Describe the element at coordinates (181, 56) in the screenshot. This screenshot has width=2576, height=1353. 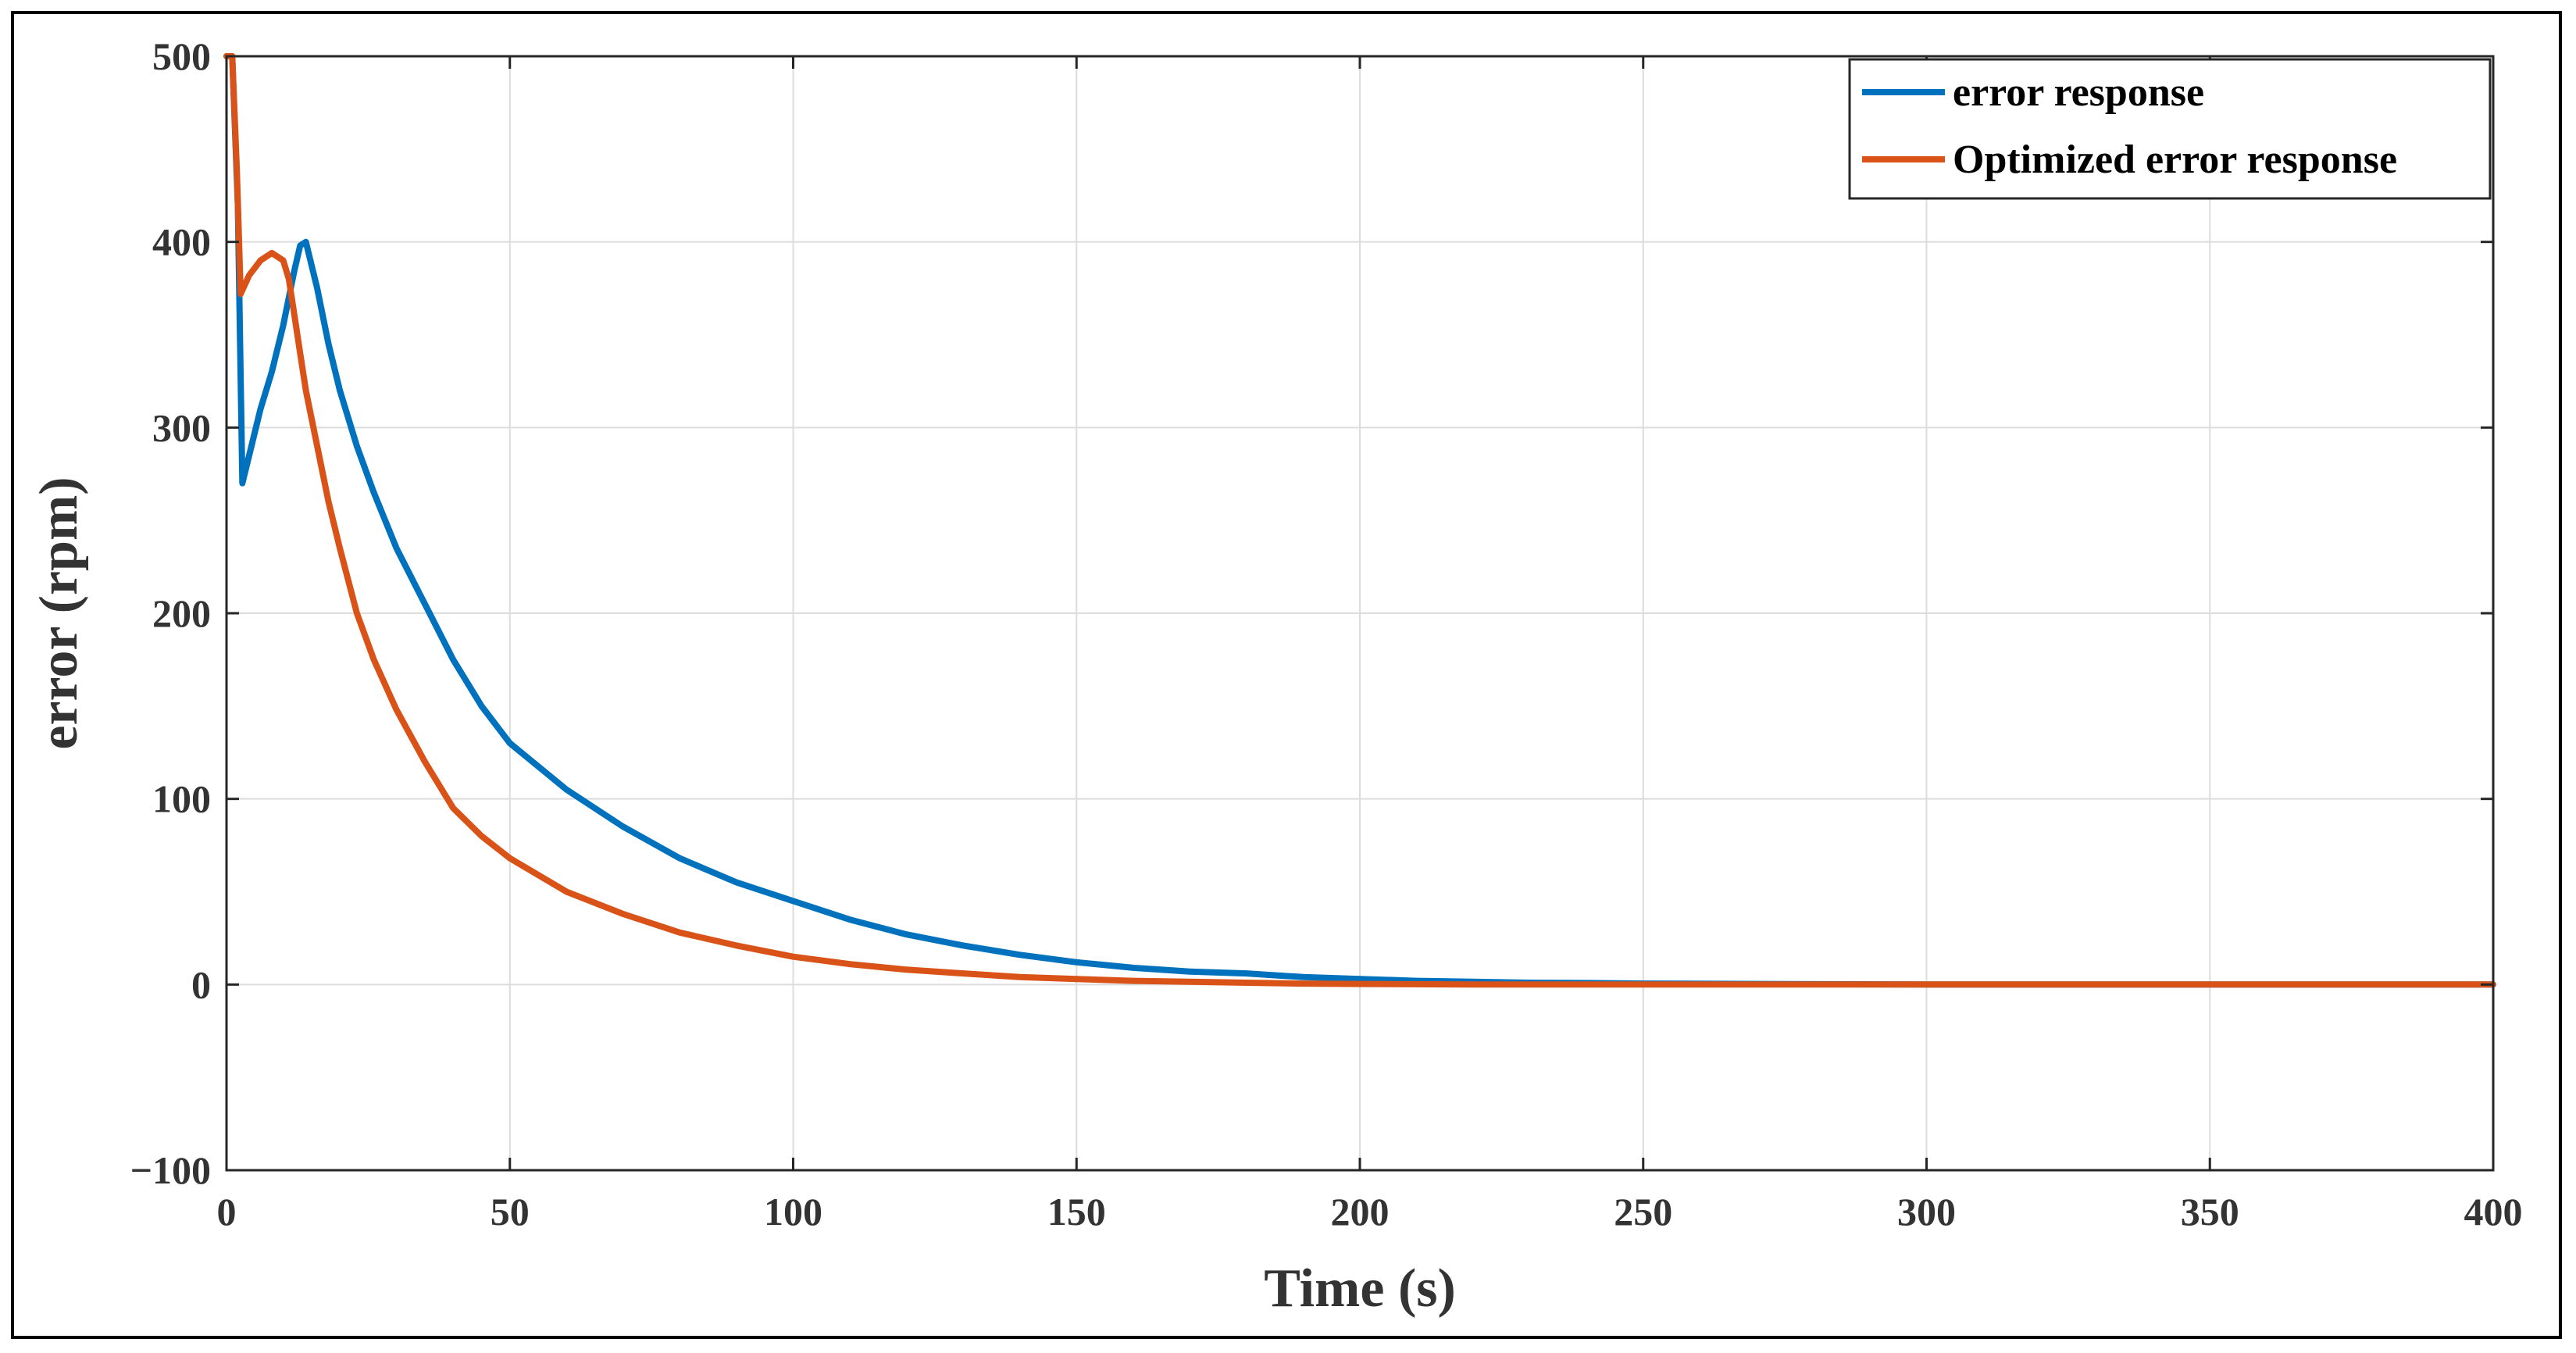
I see `y-tick-label: 500` at that location.